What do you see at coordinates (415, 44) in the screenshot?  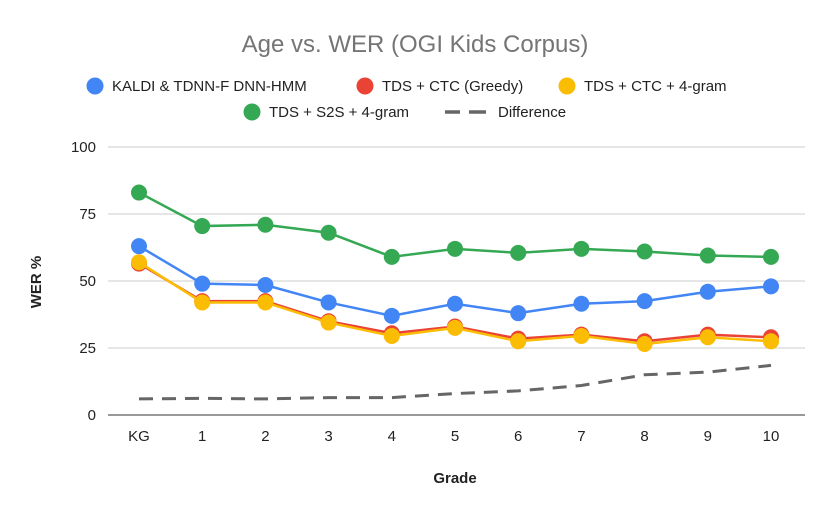 I see `chart-title: Age vs. WER (OGI Kids Corpus)` at bounding box center [415, 44].